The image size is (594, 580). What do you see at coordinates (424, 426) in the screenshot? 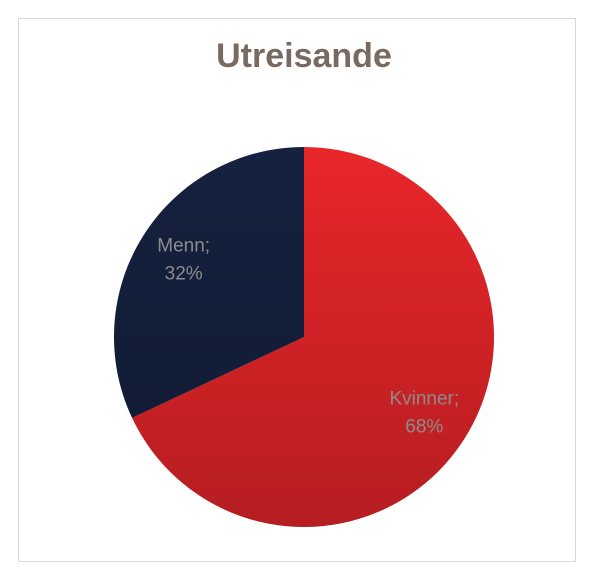
I see `value-label: 68%` at bounding box center [424, 426].